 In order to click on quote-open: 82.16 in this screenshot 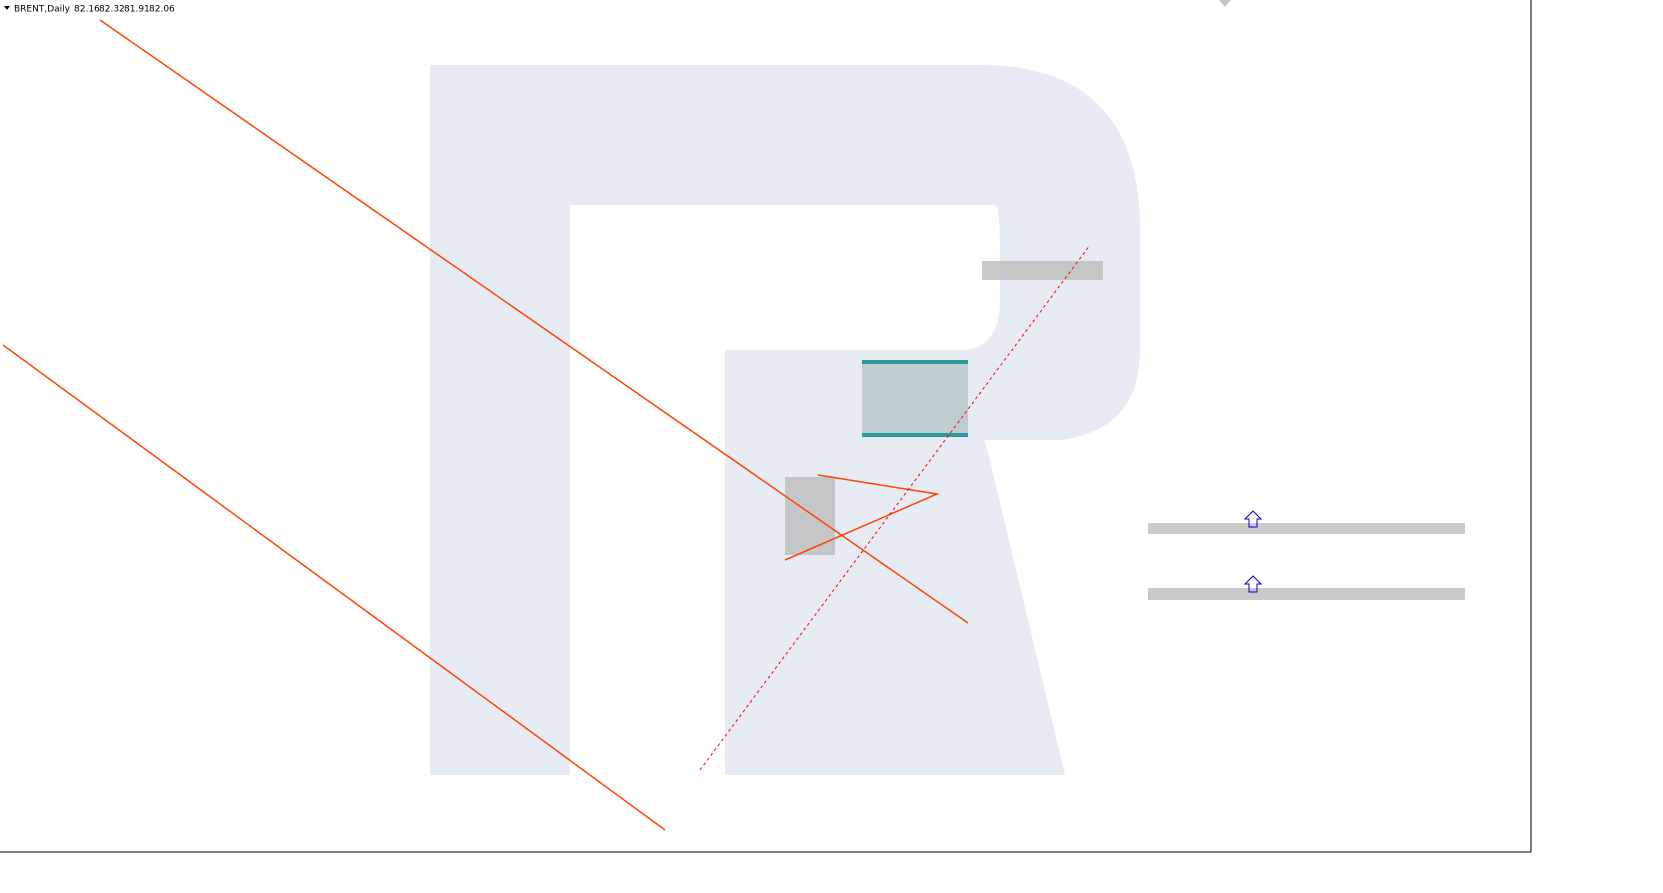, I will do `click(87, 10)`.